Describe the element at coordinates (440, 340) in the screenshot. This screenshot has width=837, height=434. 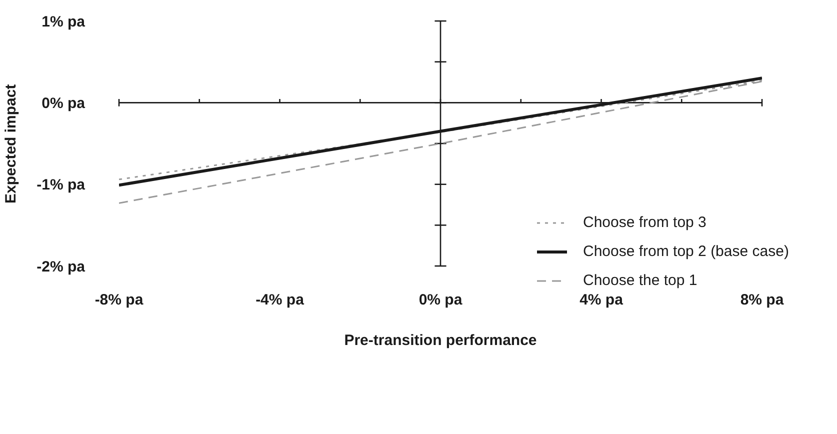
I see `x-axis-title: Pre-transition performance` at that location.